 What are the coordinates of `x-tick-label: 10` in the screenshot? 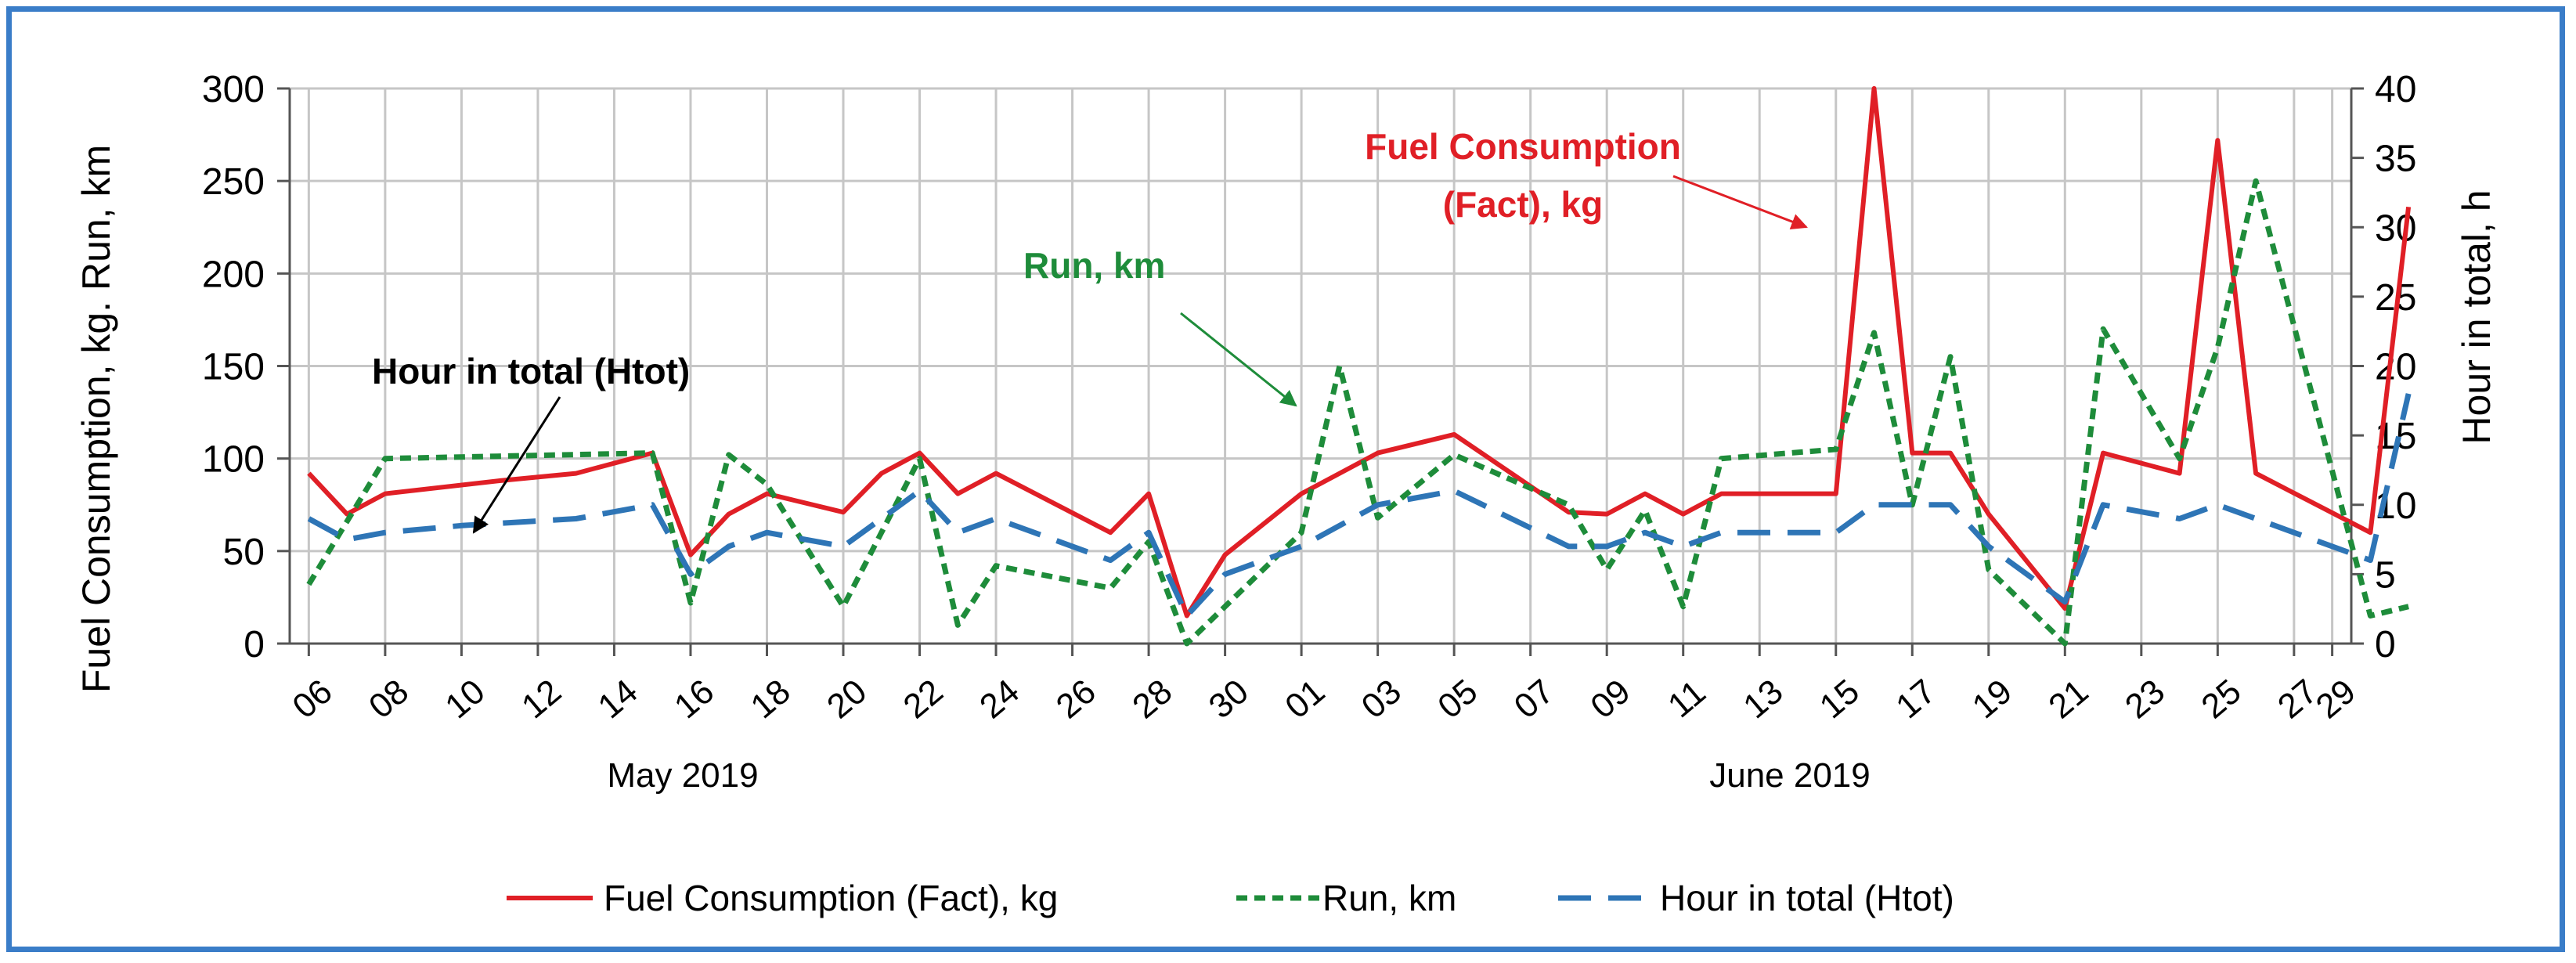 It's located at (465, 699).